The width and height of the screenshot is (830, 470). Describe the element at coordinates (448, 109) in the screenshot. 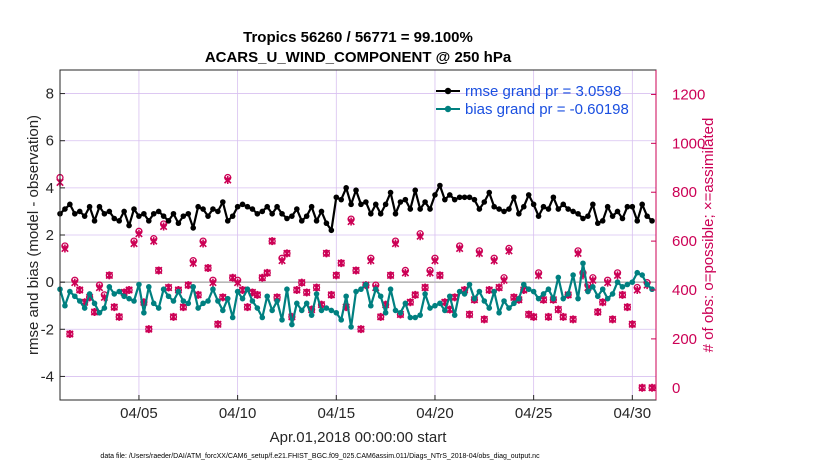

I see `legend-bias-marker` at that location.